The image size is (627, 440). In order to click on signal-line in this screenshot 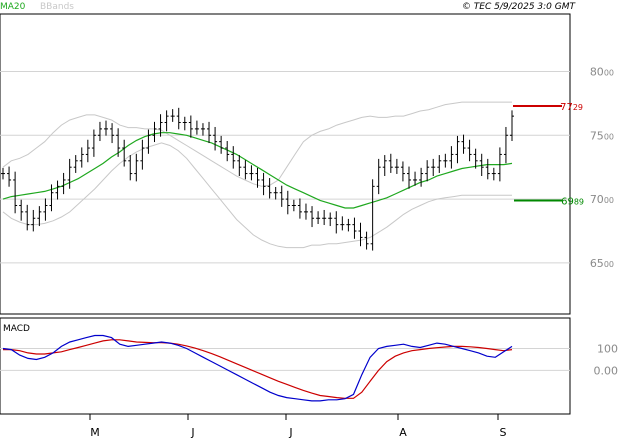, I will do `click(258, 369)`.